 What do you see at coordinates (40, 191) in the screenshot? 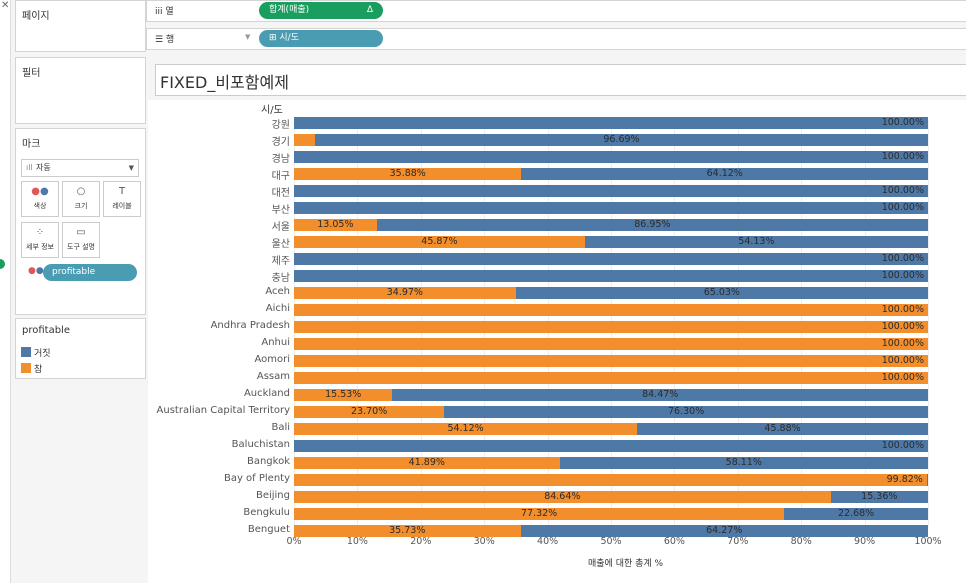
I see `color-icon: ●●` at bounding box center [40, 191].